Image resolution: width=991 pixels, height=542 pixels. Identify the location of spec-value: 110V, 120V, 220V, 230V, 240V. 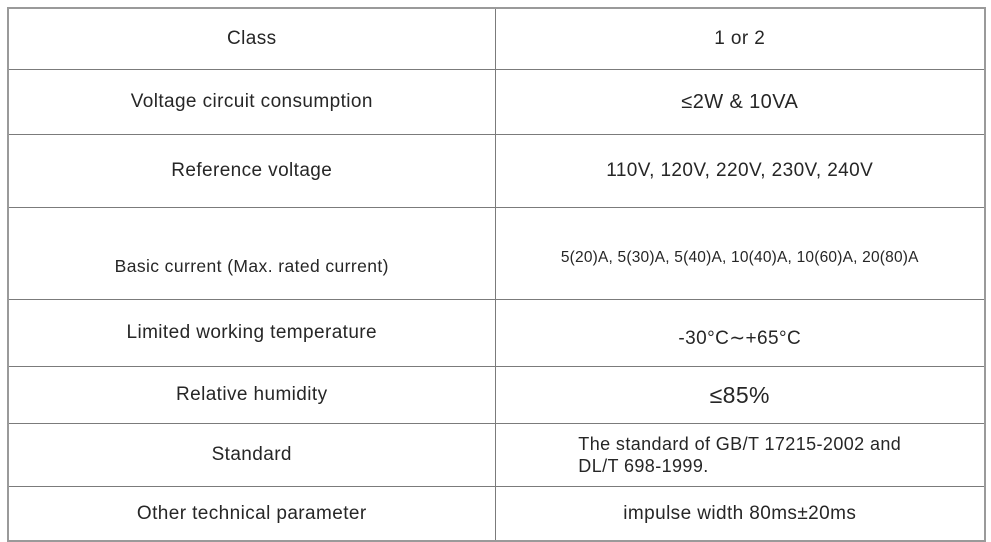
(740, 171).